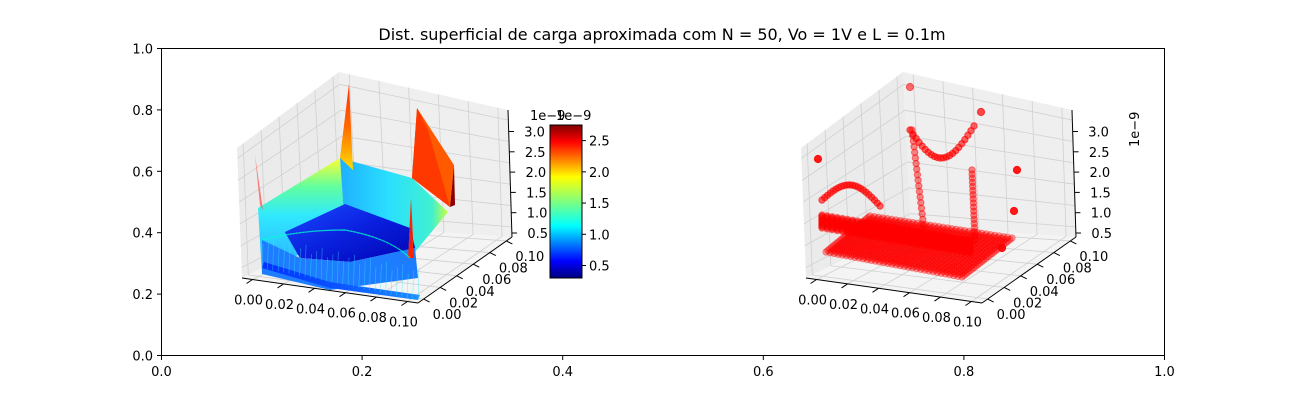 This screenshot has height=400, width=1294. Describe the element at coordinates (599, 142) in the screenshot. I see `colorbar-tick-label: 2.5` at that location.